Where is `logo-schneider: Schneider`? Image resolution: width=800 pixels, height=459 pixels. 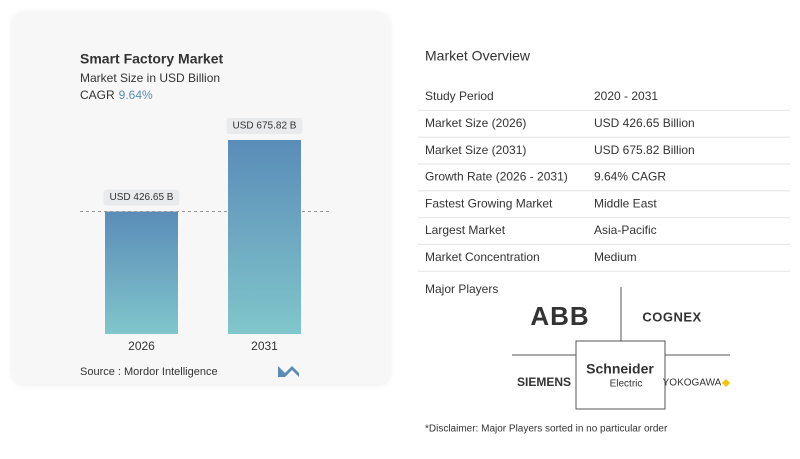
logo-schneider: Schneider is located at coordinates (620, 369).